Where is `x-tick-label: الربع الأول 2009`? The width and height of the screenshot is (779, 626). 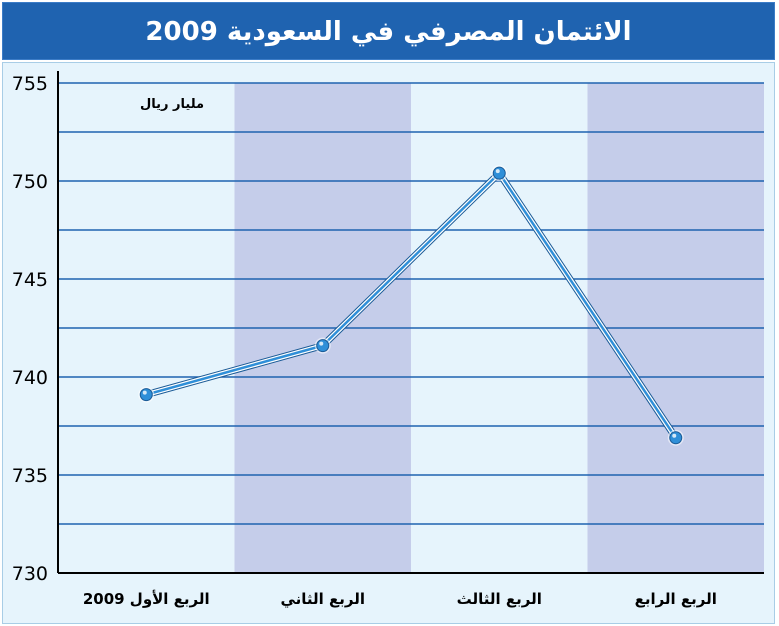
x-tick-label: الربع الأول 2009 is located at coordinates (146, 599).